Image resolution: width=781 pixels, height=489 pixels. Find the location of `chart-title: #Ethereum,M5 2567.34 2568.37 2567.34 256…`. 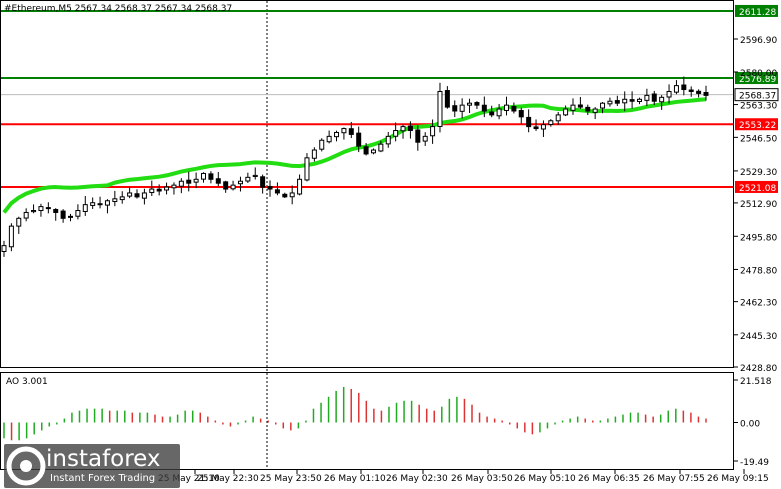

chart-title: #Ethereum,M5 2567.34 2568.37 2567.34 256… is located at coordinates (118, 9).